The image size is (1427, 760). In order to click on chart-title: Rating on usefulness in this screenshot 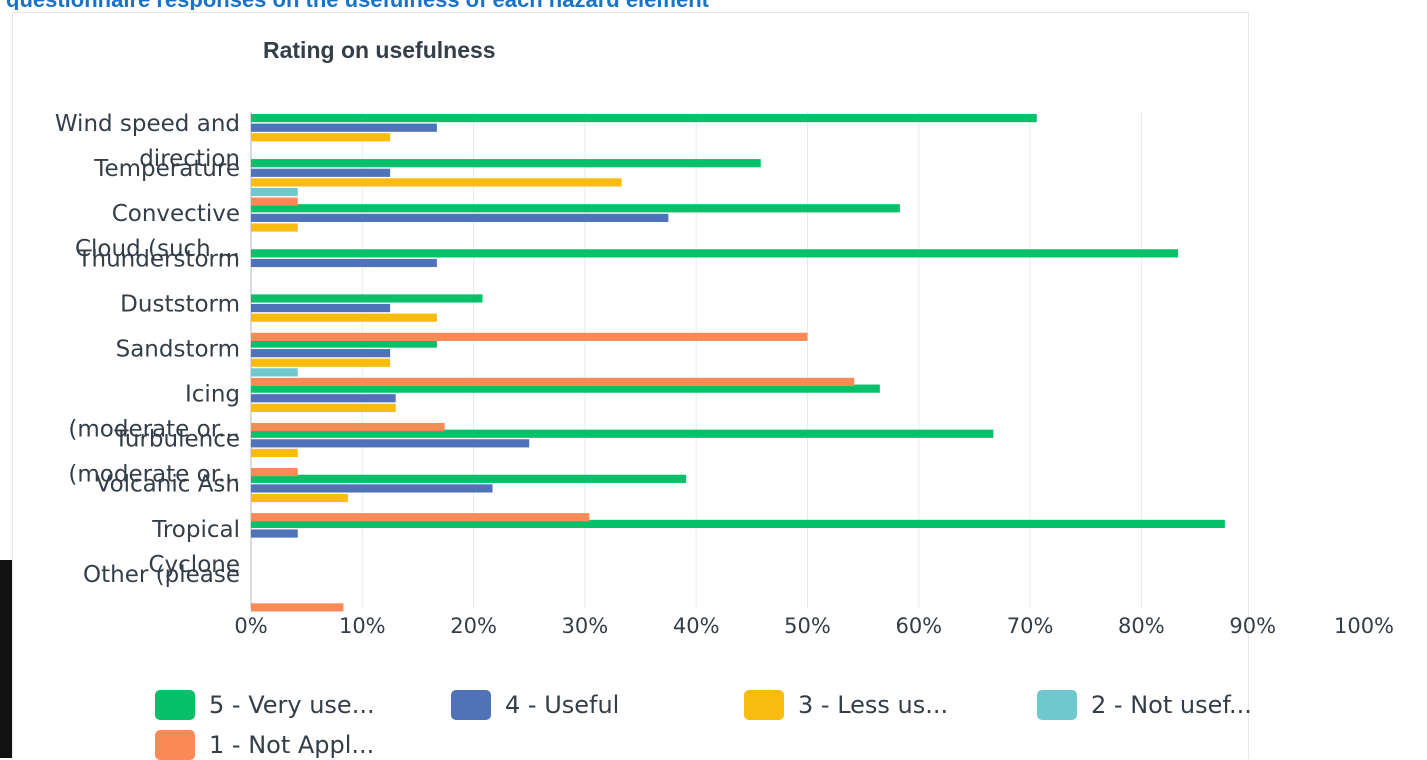, I will do `click(379, 50)`.